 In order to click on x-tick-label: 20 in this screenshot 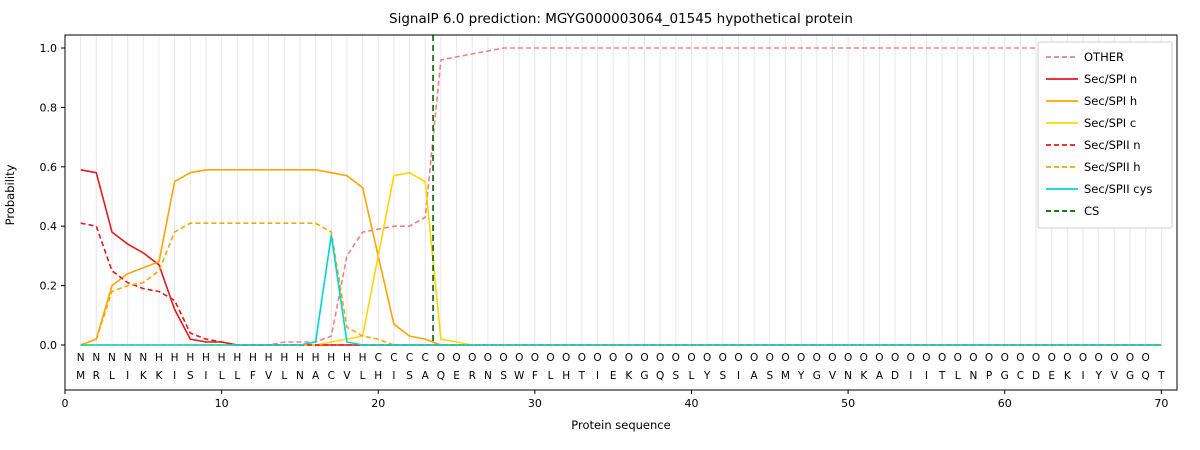, I will do `click(378, 403)`.